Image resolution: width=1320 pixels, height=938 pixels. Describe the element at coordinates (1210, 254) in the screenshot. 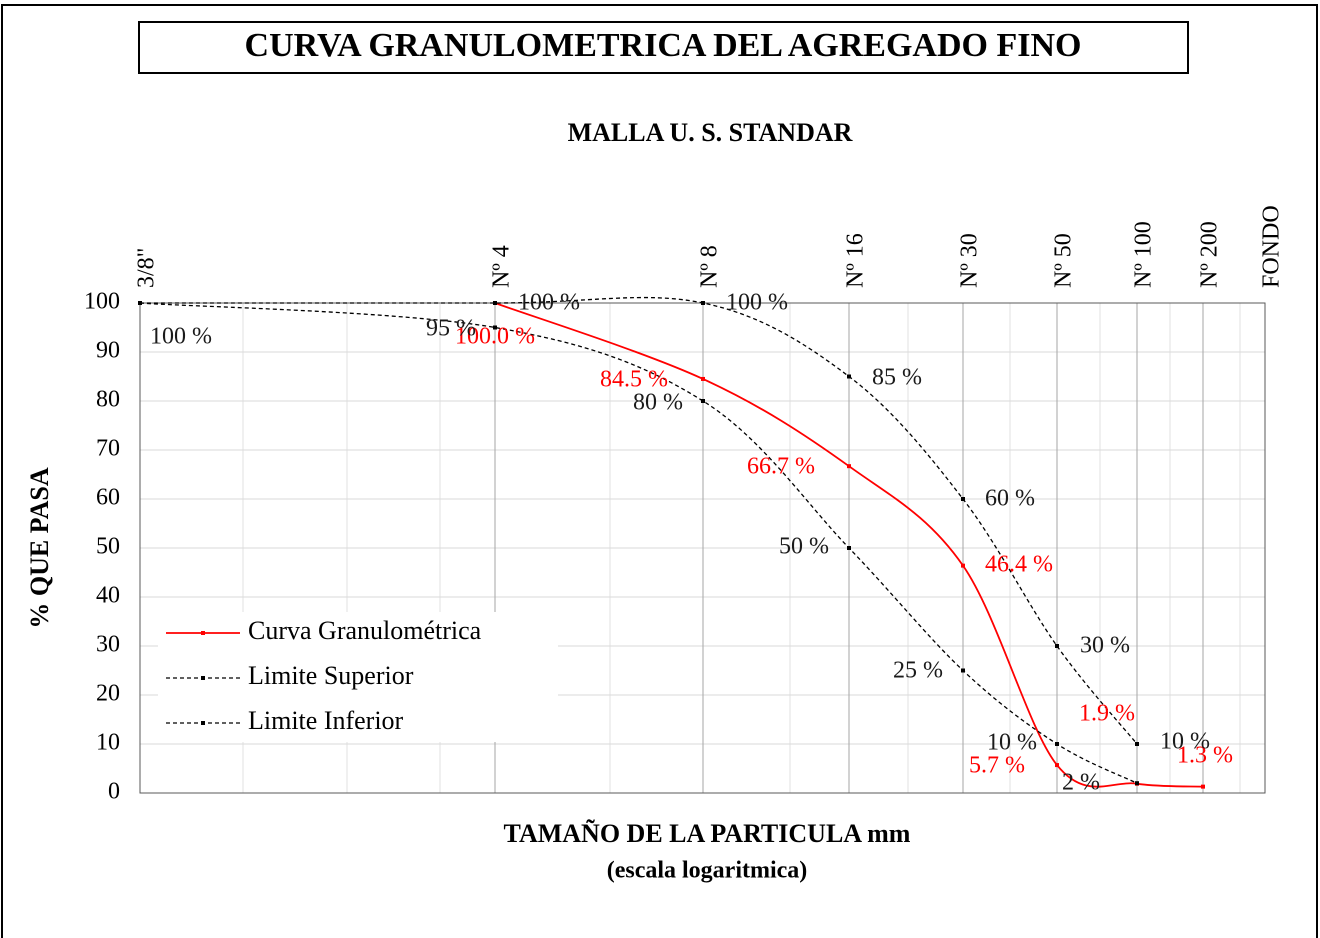

I see `top-tick-label: Nº 200` at that location.